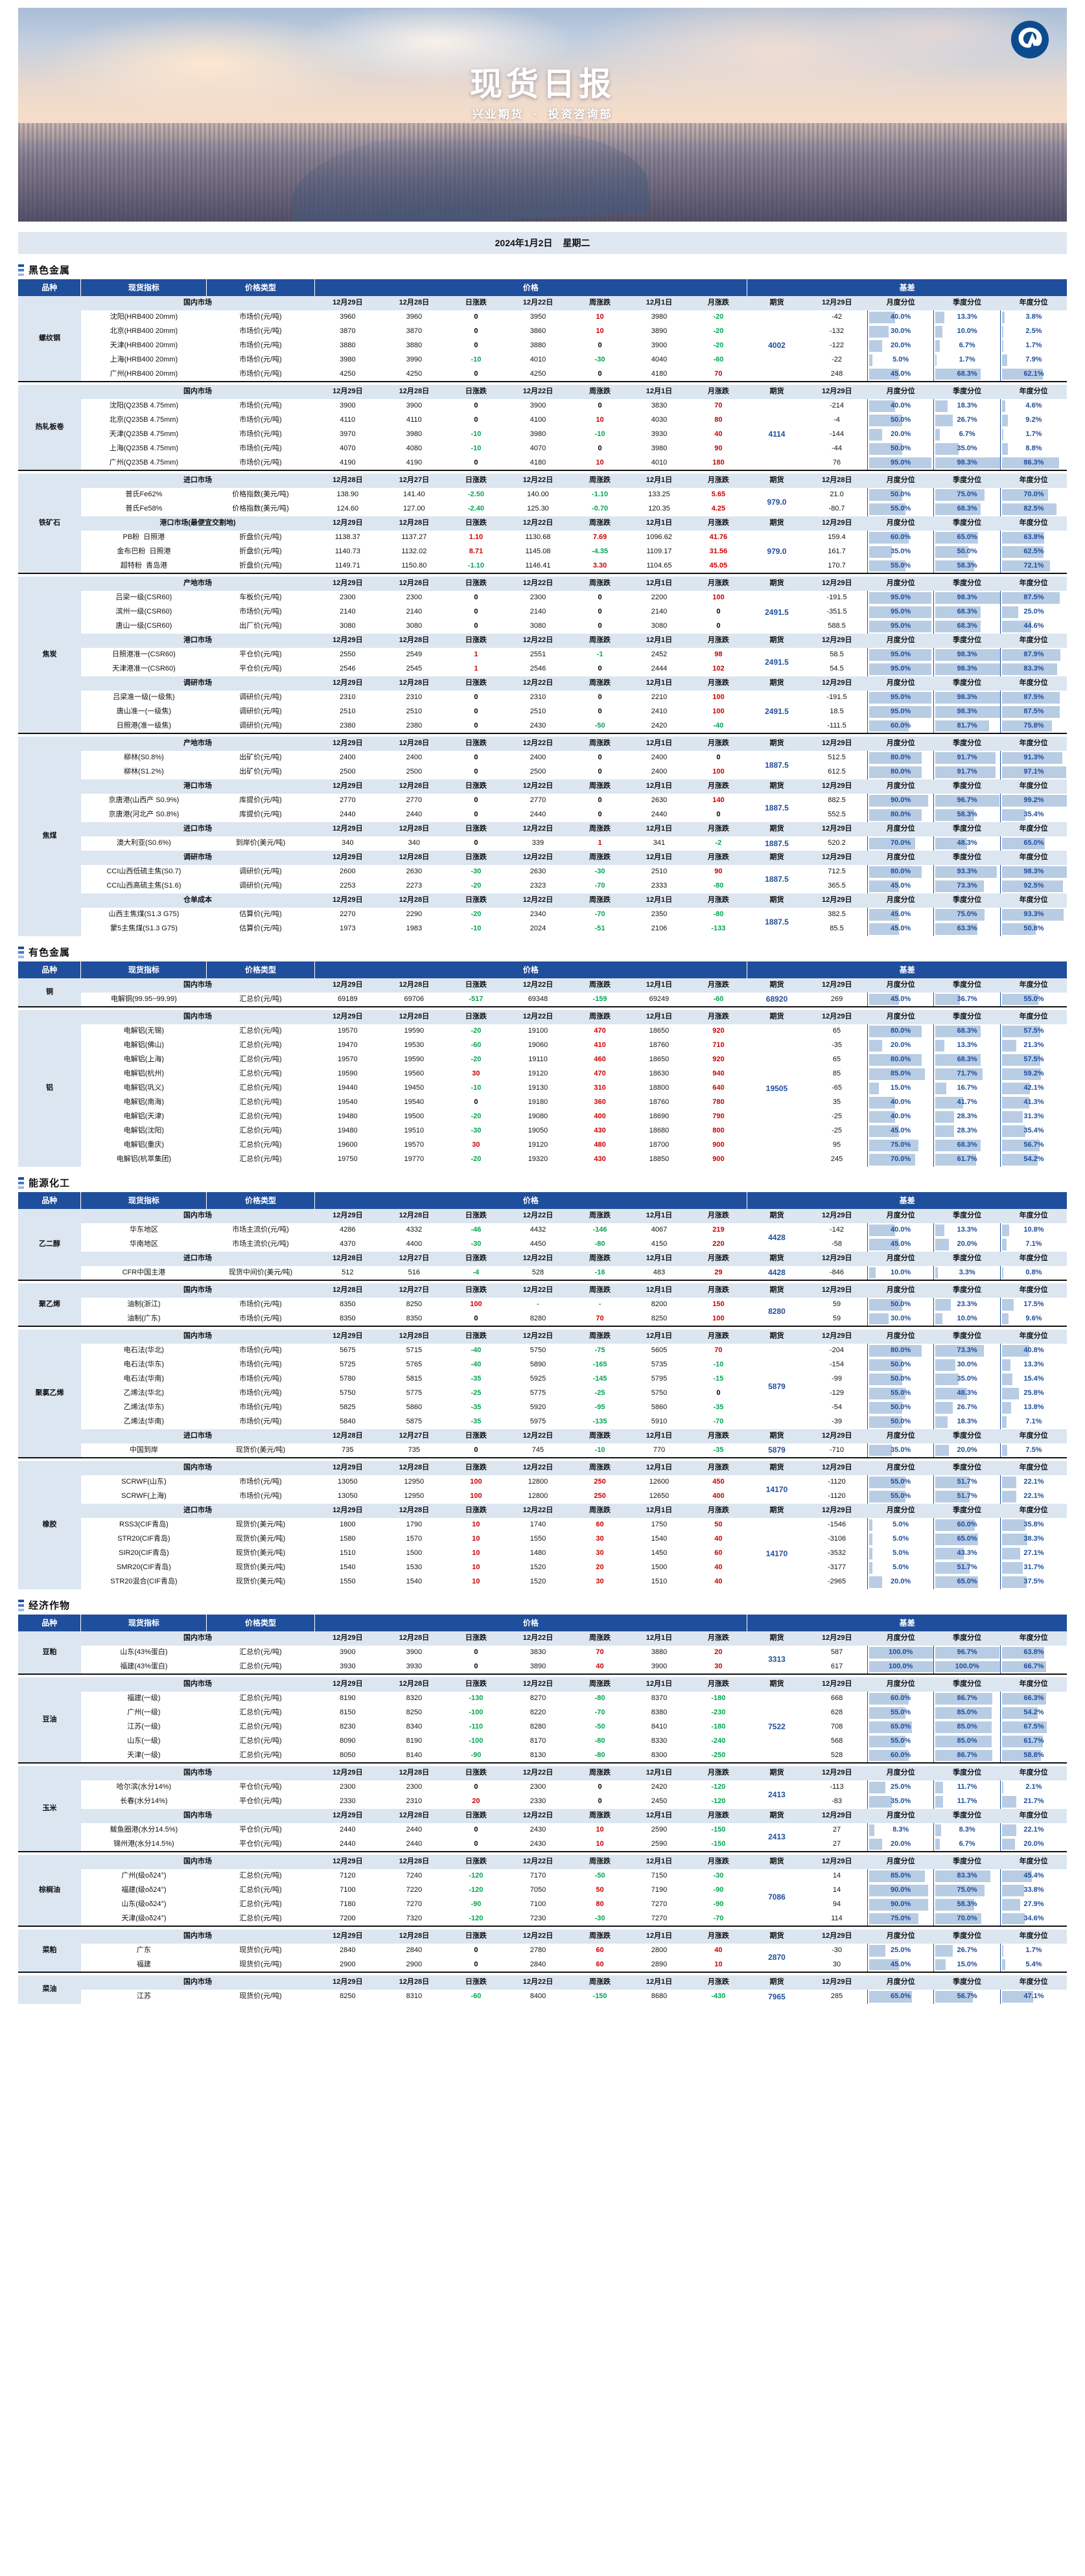 The image size is (1085, 2576). Describe the element at coordinates (837, 1159) in the screenshot. I see `basis-cell: 245` at that location.